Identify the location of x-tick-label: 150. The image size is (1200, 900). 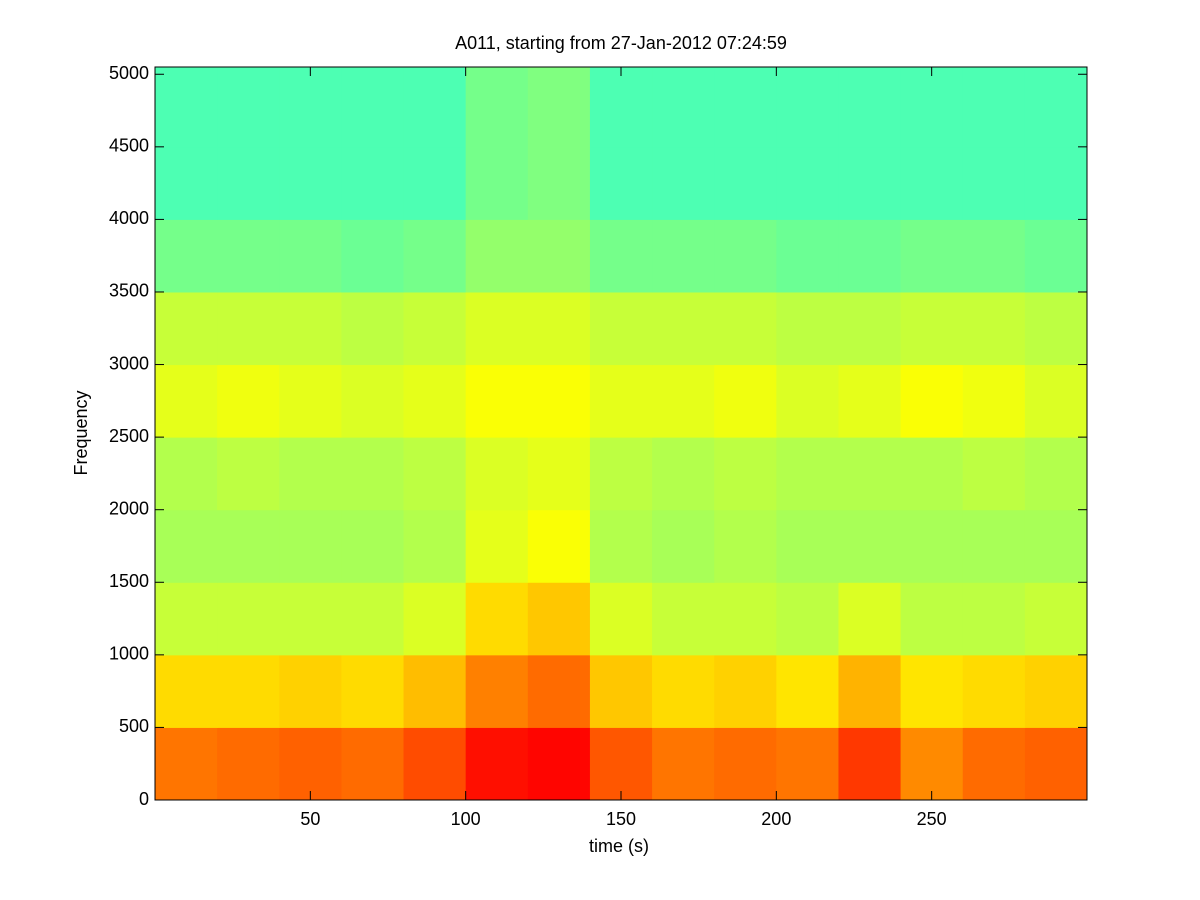
(621, 819).